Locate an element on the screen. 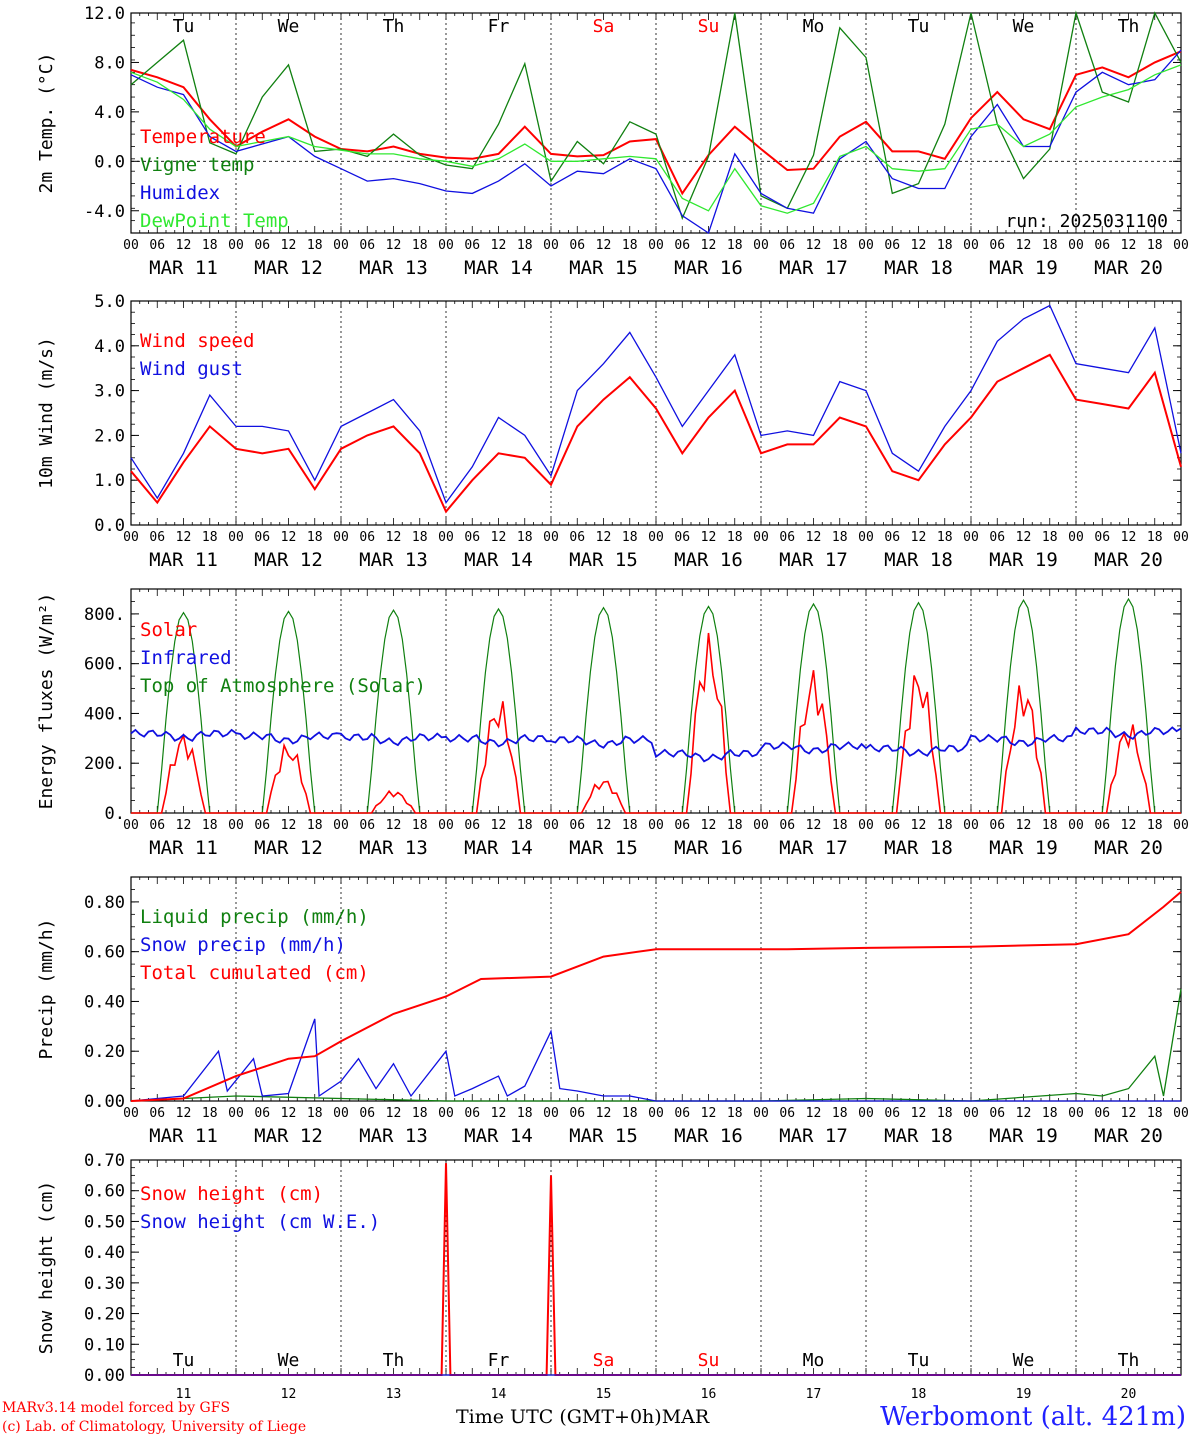 This screenshot has width=1194, height=1440. legend-entry: Infrared is located at coordinates (186, 658).